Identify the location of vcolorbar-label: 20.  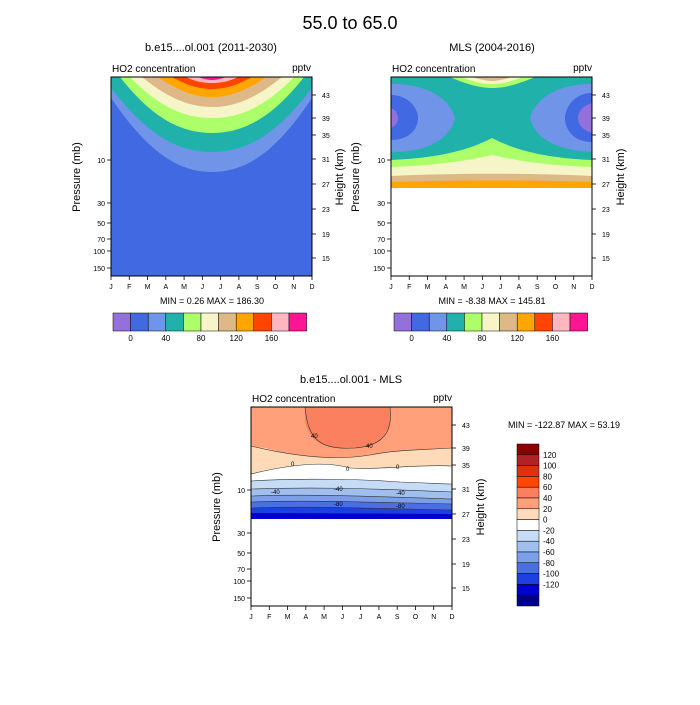
(547, 509).